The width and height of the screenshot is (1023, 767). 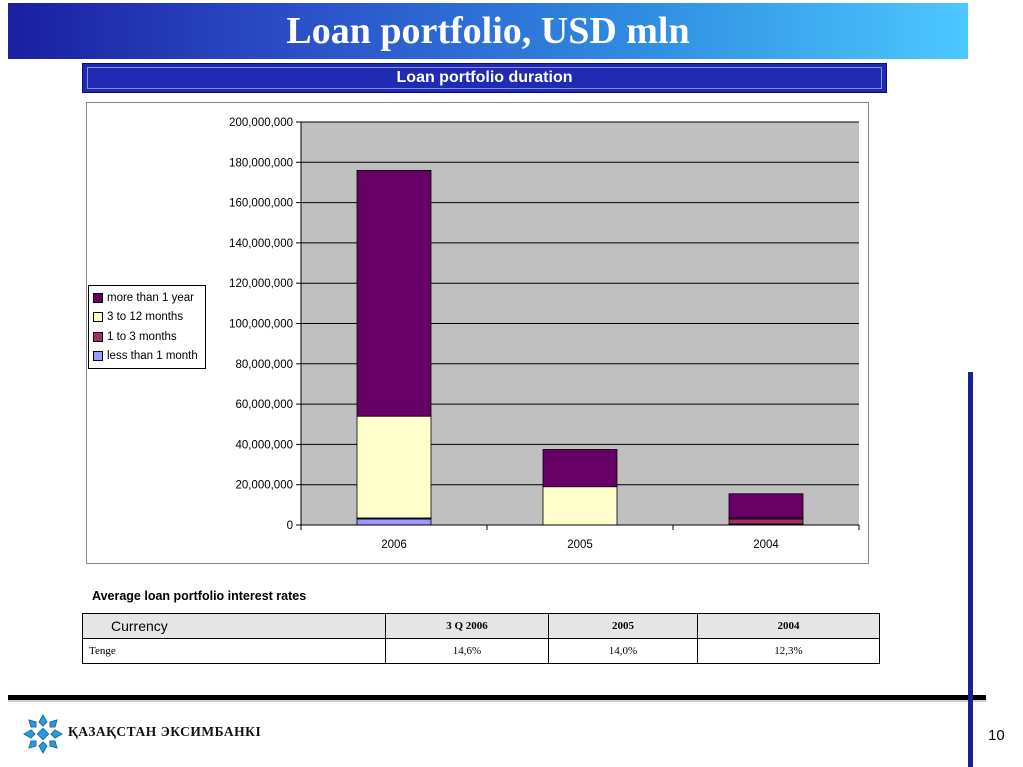 What do you see at coordinates (264, 365) in the screenshot?
I see `y-tick-label: 80,000,000` at bounding box center [264, 365].